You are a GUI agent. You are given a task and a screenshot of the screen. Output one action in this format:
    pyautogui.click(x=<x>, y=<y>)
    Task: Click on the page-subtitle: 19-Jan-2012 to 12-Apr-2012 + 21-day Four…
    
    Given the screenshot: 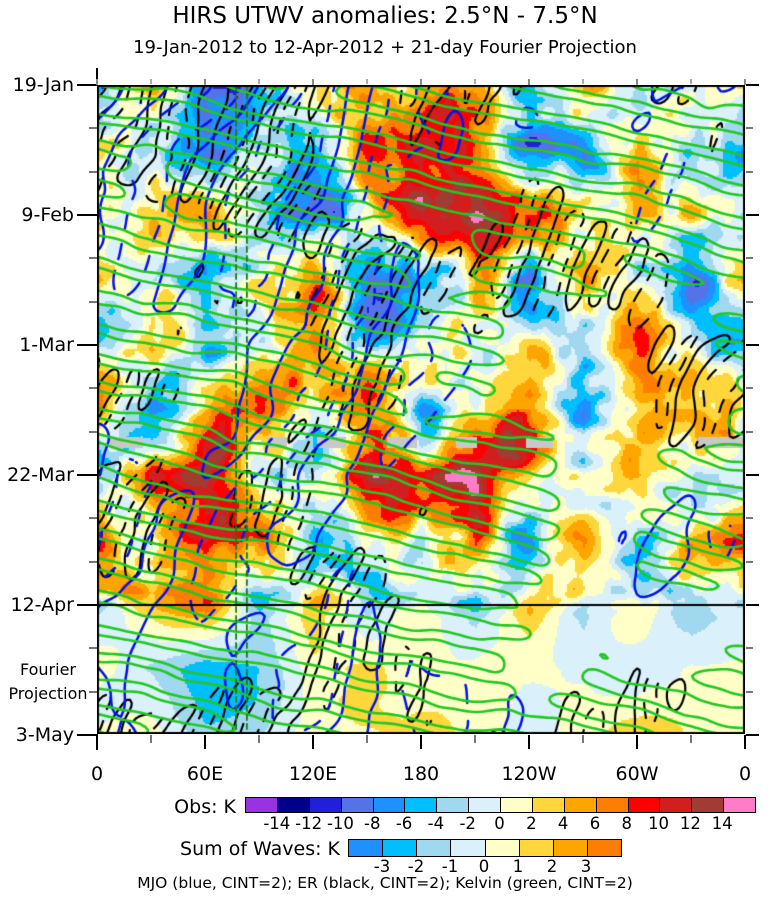 What is the action you would take?
    pyautogui.click(x=385, y=47)
    